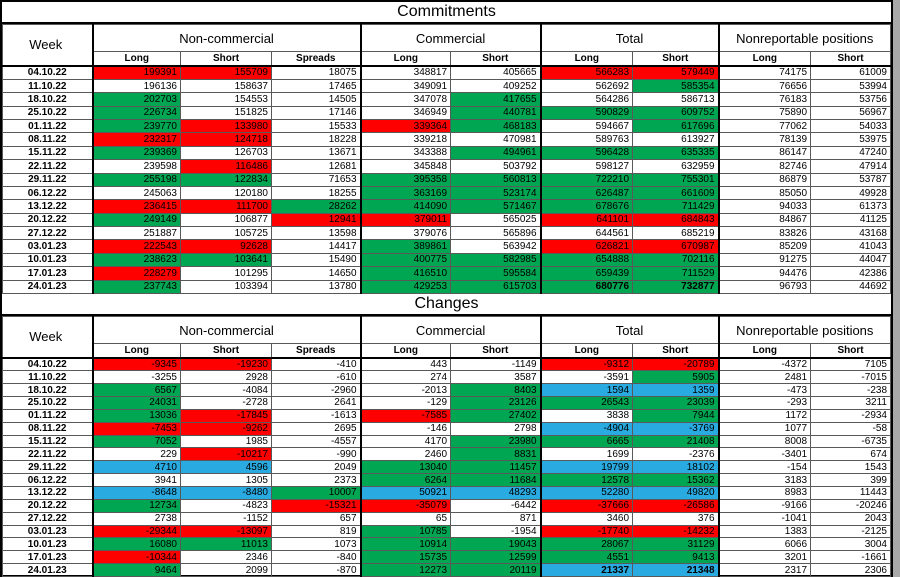  I want to click on value-cell: 414090, so click(405, 206).